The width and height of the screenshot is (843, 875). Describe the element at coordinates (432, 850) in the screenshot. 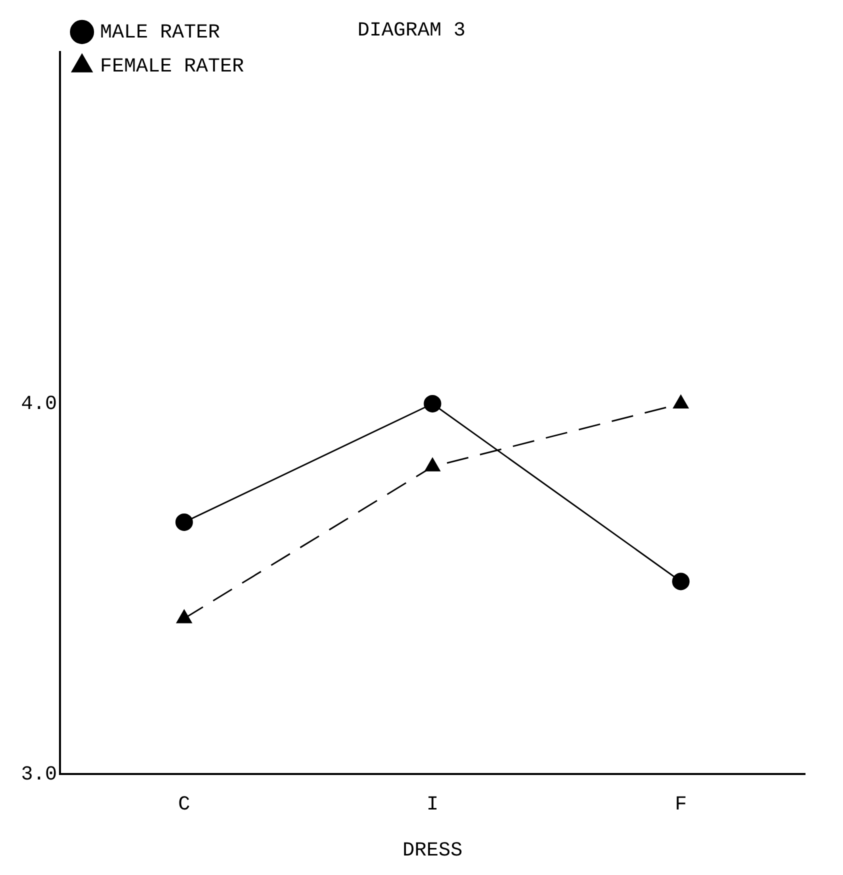

I see `x-axis-title: DRESS` at that location.